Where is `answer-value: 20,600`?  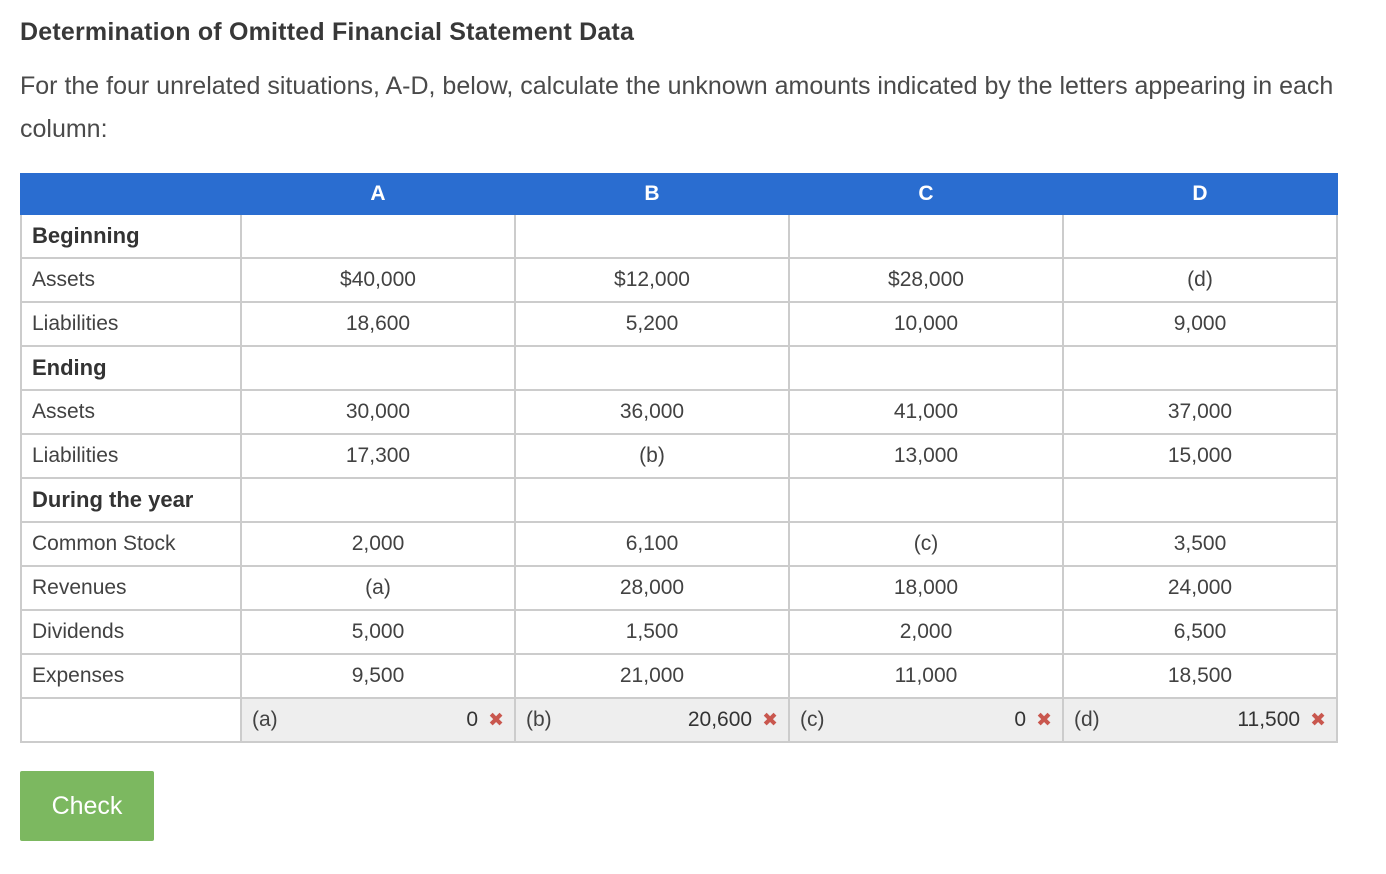
answer-value: 20,600 is located at coordinates (720, 719).